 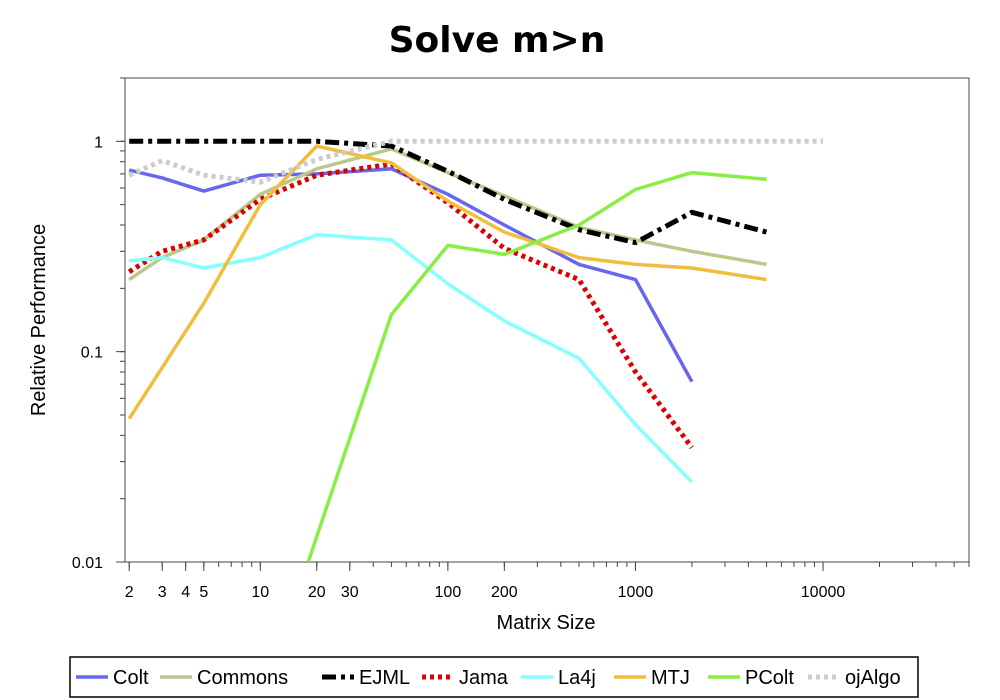 I want to click on x-tick-label: 100, so click(x=448, y=592).